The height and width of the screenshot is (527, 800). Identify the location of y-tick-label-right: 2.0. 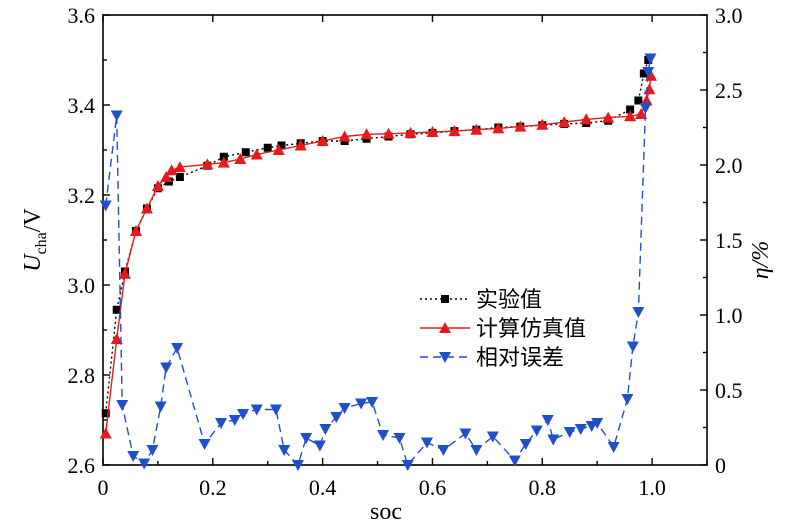
(729, 165).